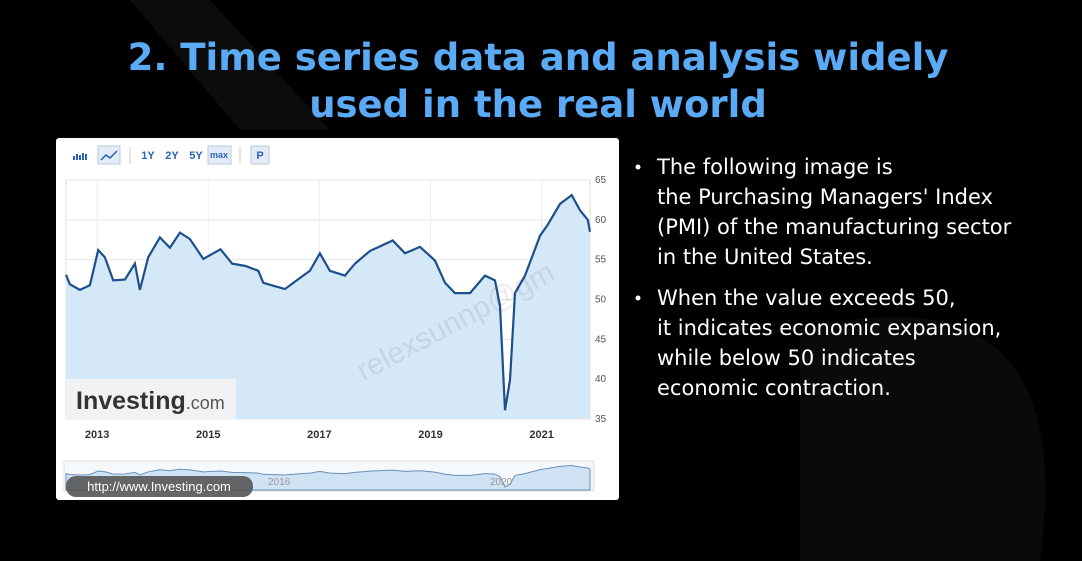 The width and height of the screenshot is (1082, 561). What do you see at coordinates (538, 57) in the screenshot?
I see `title-line: 2. Time series data and analysis widely` at bounding box center [538, 57].